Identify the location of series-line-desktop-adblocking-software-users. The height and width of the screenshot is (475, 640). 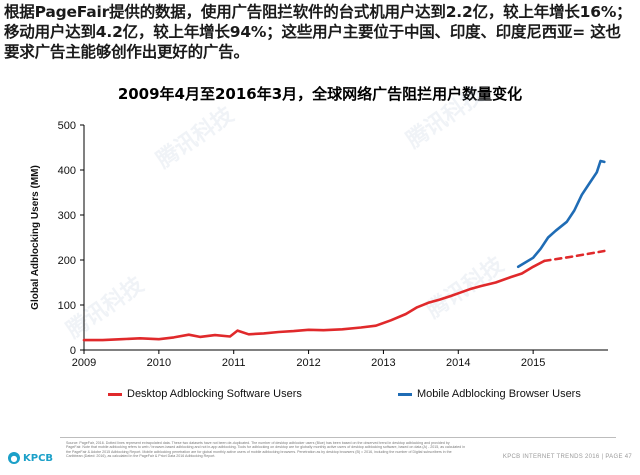
(314, 300).